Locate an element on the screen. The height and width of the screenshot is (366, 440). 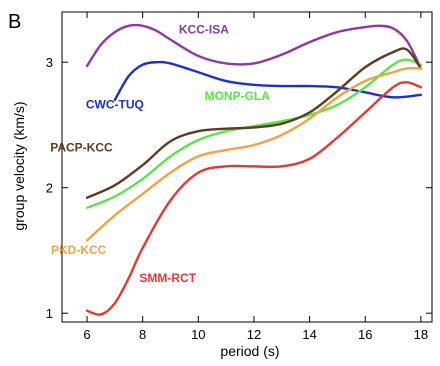
panel-letter: B is located at coordinates (14, 22).